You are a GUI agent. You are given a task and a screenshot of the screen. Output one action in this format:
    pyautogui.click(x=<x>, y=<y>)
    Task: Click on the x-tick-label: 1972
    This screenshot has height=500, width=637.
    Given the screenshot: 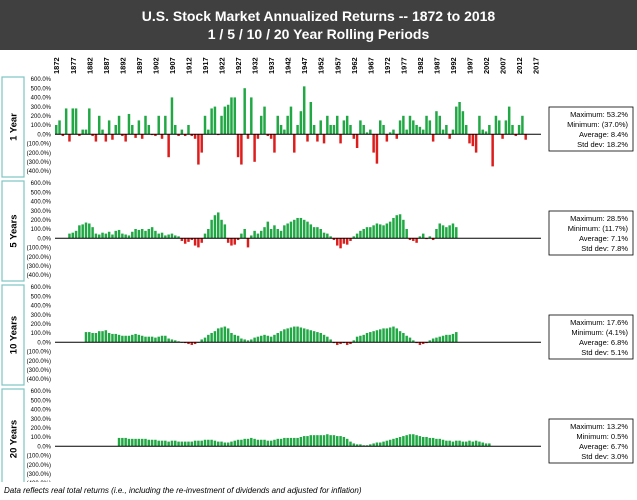 What is the action you would take?
    pyautogui.click(x=387, y=65)
    